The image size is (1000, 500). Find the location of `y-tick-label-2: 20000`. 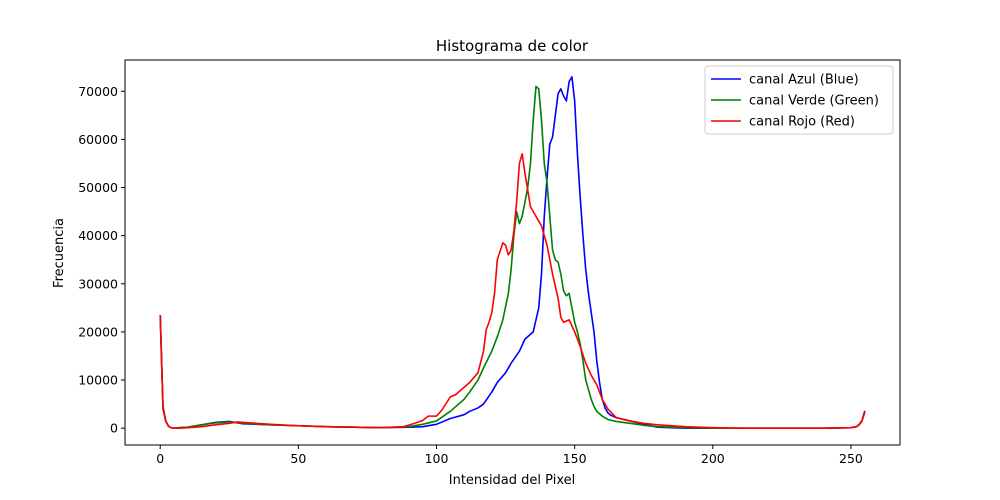

y-tick-label-2: 20000 is located at coordinates (98, 331).